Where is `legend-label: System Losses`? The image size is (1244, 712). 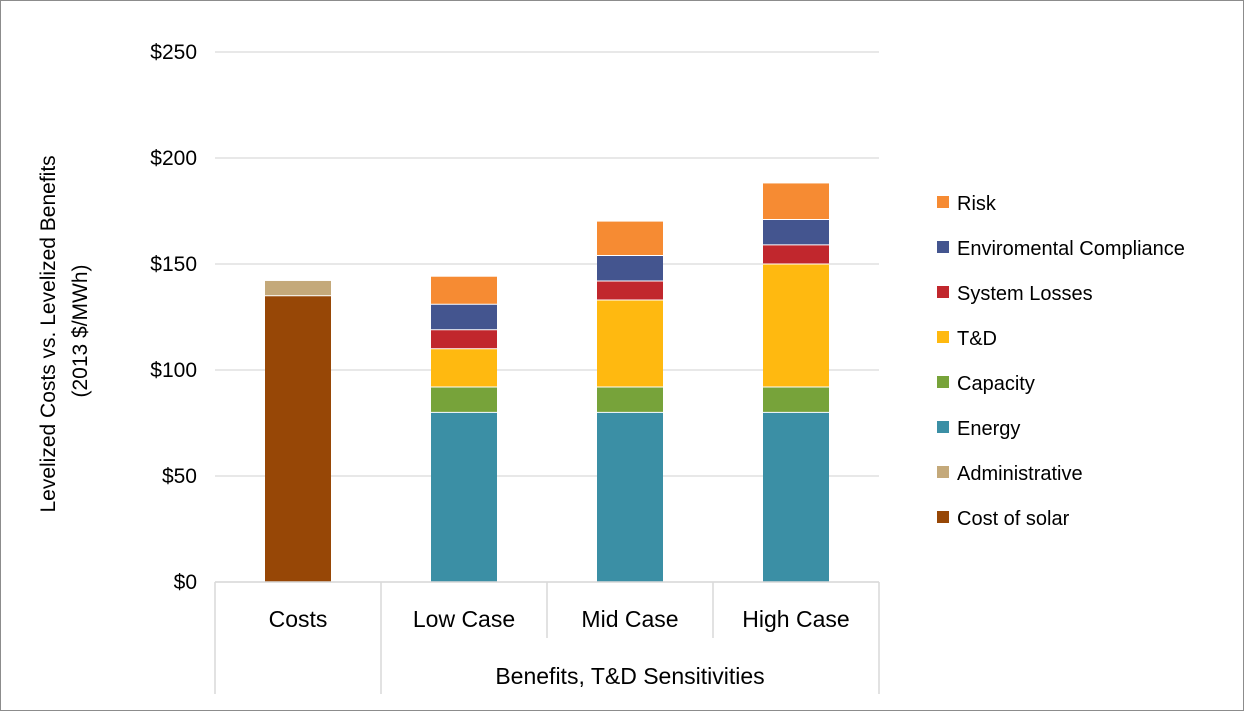
legend-label: System Losses is located at coordinates (1025, 294).